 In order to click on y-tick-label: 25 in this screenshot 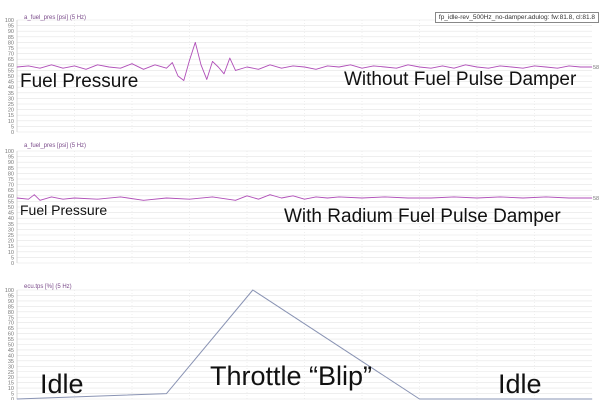, I will do `click(11, 373)`.